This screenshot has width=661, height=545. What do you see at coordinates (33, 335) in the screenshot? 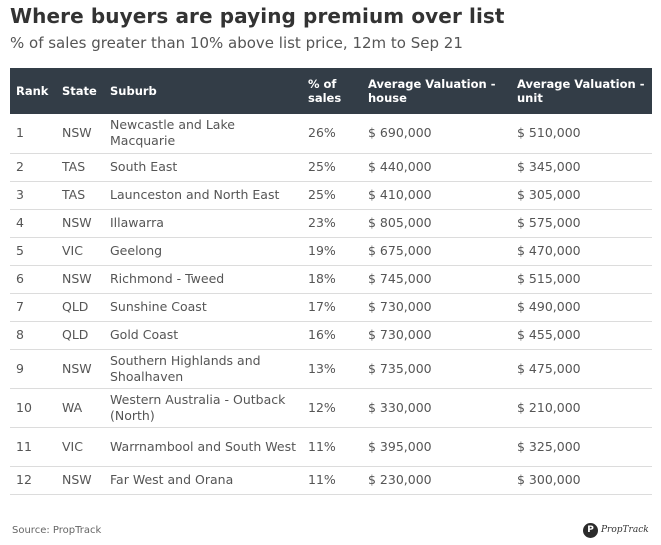
I see `cell-rank: 8` at bounding box center [33, 335].